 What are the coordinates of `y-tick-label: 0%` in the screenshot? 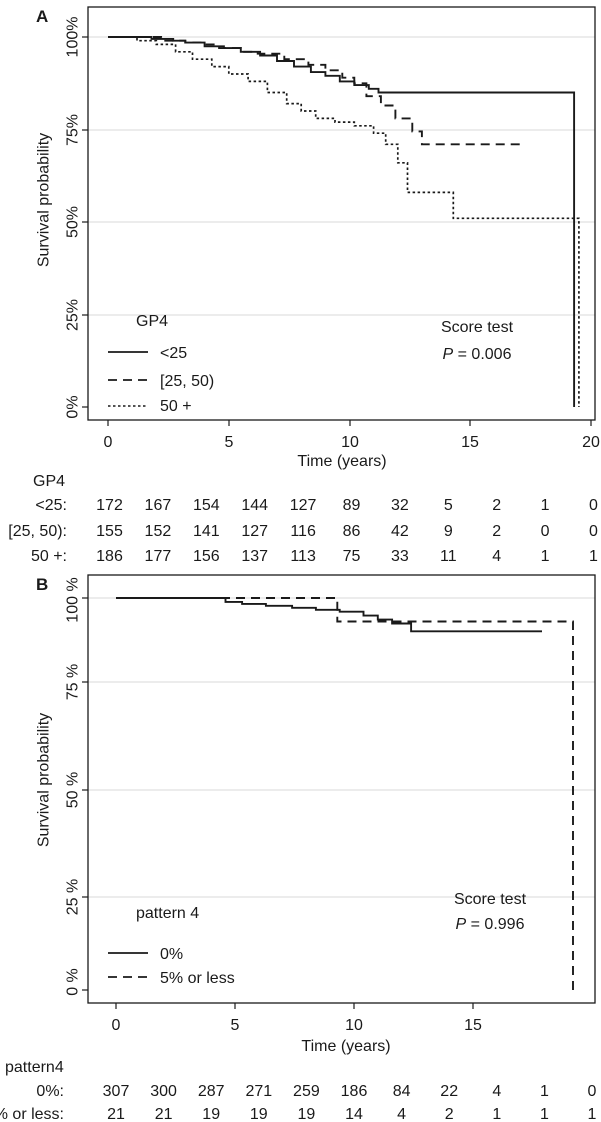 It's located at (73, 406).